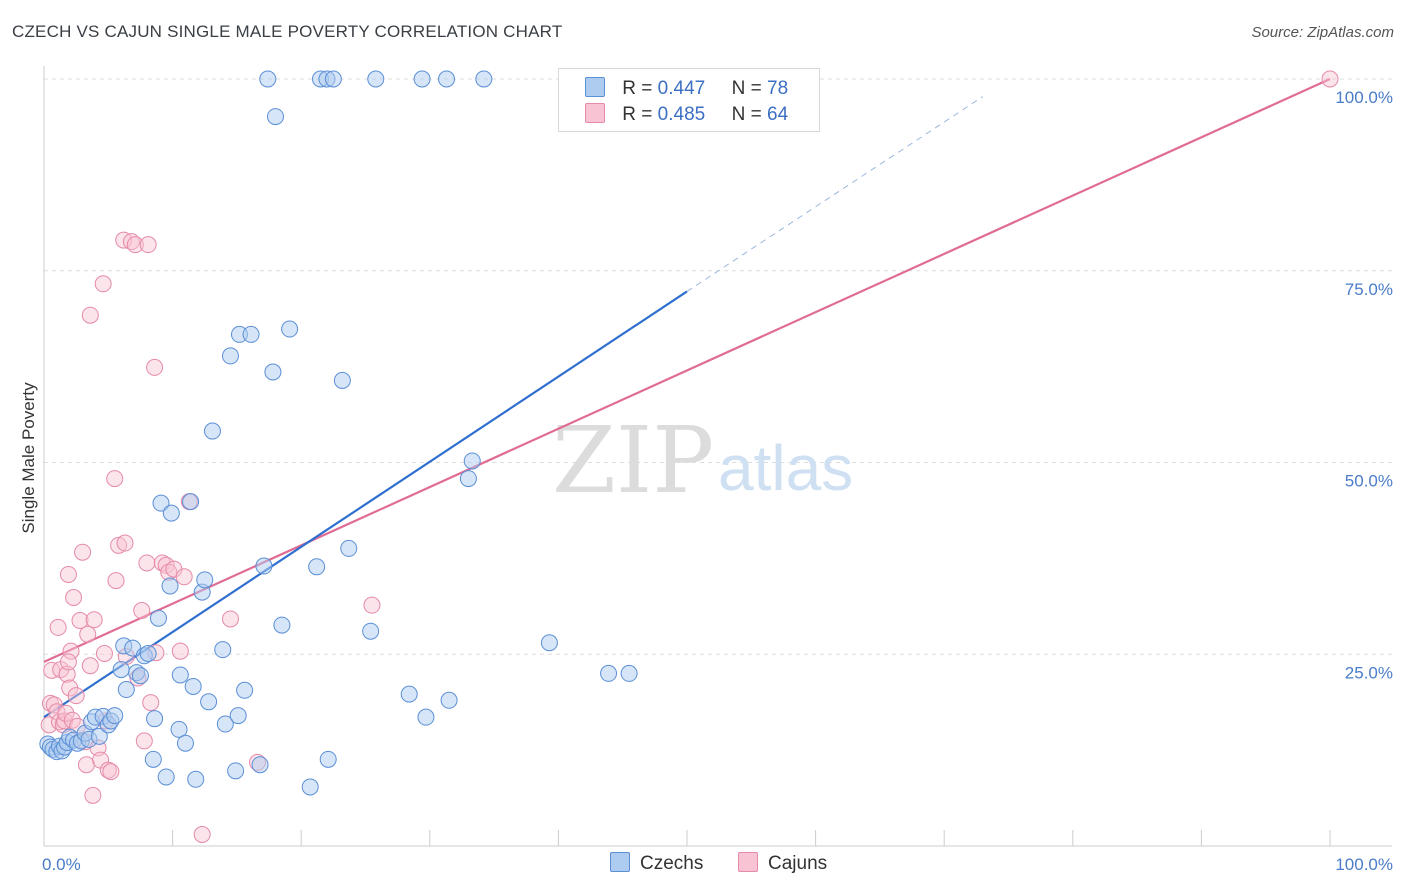  I want to click on x-tick-label-100: 100.0%, so click(1364, 864).